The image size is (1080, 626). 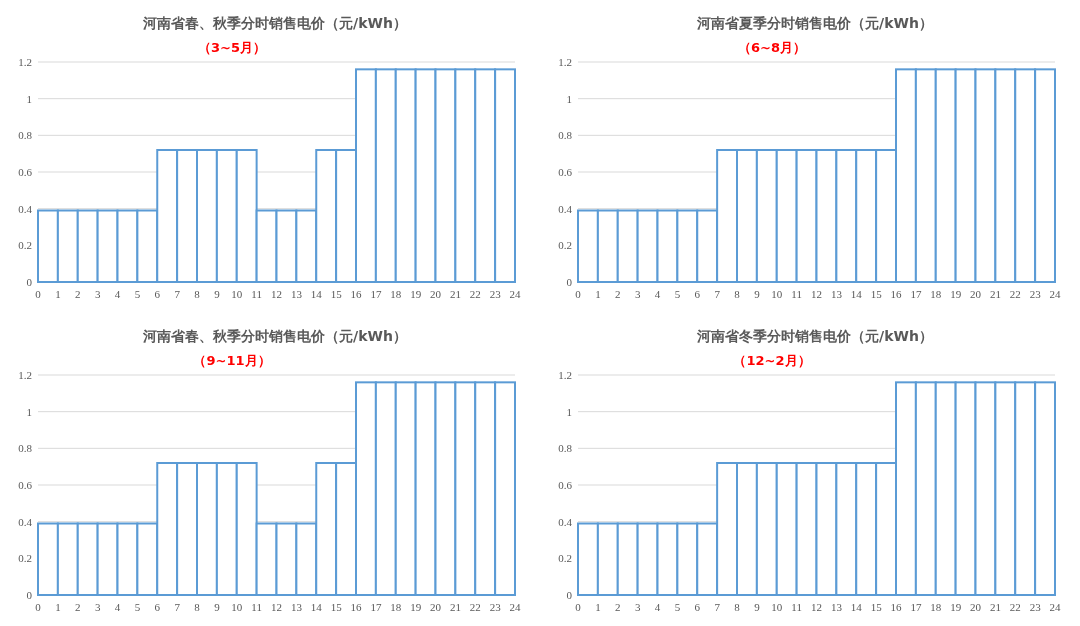 I want to click on chart-subtitle: （12~2月）, so click(x=772, y=360).